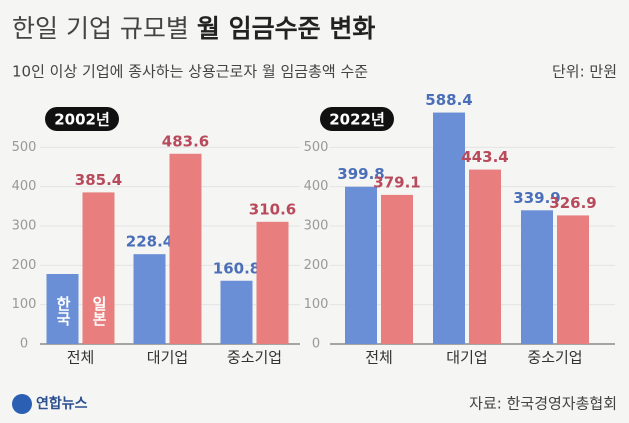 The width and height of the screenshot is (629, 423). What do you see at coordinates (185, 141) in the screenshot?
I see `value-label: 483.6` at bounding box center [185, 141].